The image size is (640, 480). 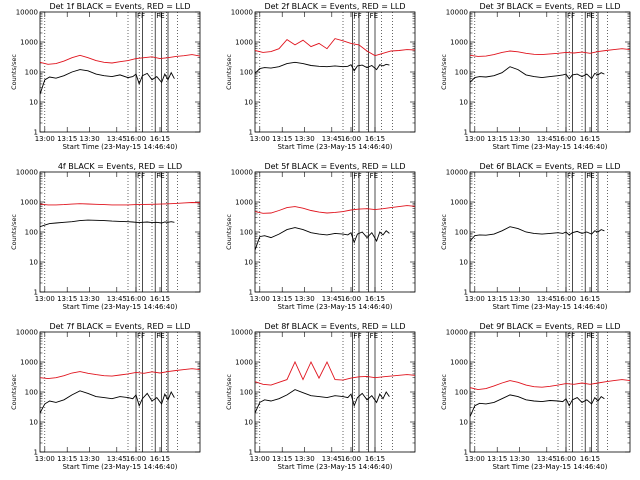 What do you see at coordinates (549, 166) in the screenshot?
I see `panel-title: Det 6f BLACK = Events, RED = LLD` at bounding box center [549, 166].